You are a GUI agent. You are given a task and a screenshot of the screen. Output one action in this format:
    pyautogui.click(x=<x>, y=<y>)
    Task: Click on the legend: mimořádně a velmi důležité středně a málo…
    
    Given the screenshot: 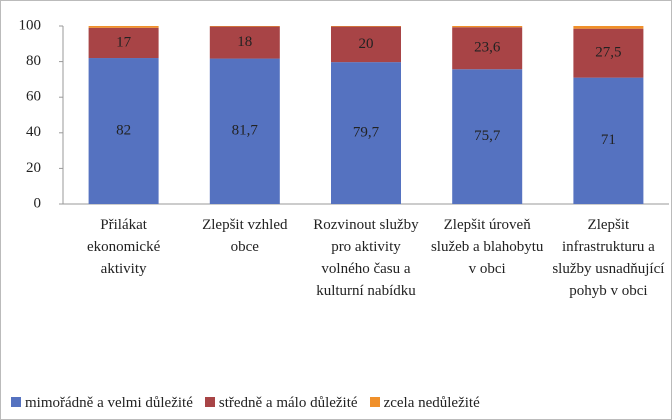 What is the action you would take?
    pyautogui.click(x=245, y=403)
    